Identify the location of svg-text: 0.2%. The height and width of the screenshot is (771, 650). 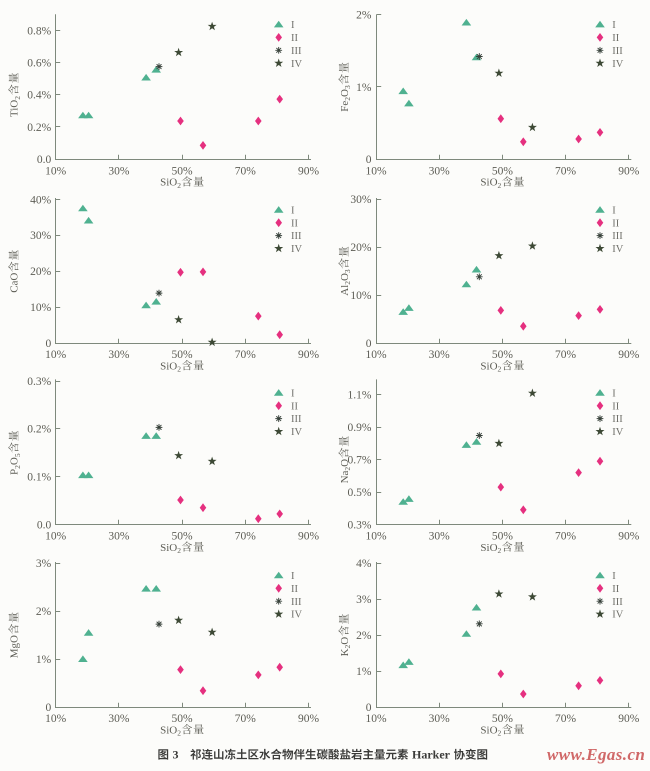
(39, 128).